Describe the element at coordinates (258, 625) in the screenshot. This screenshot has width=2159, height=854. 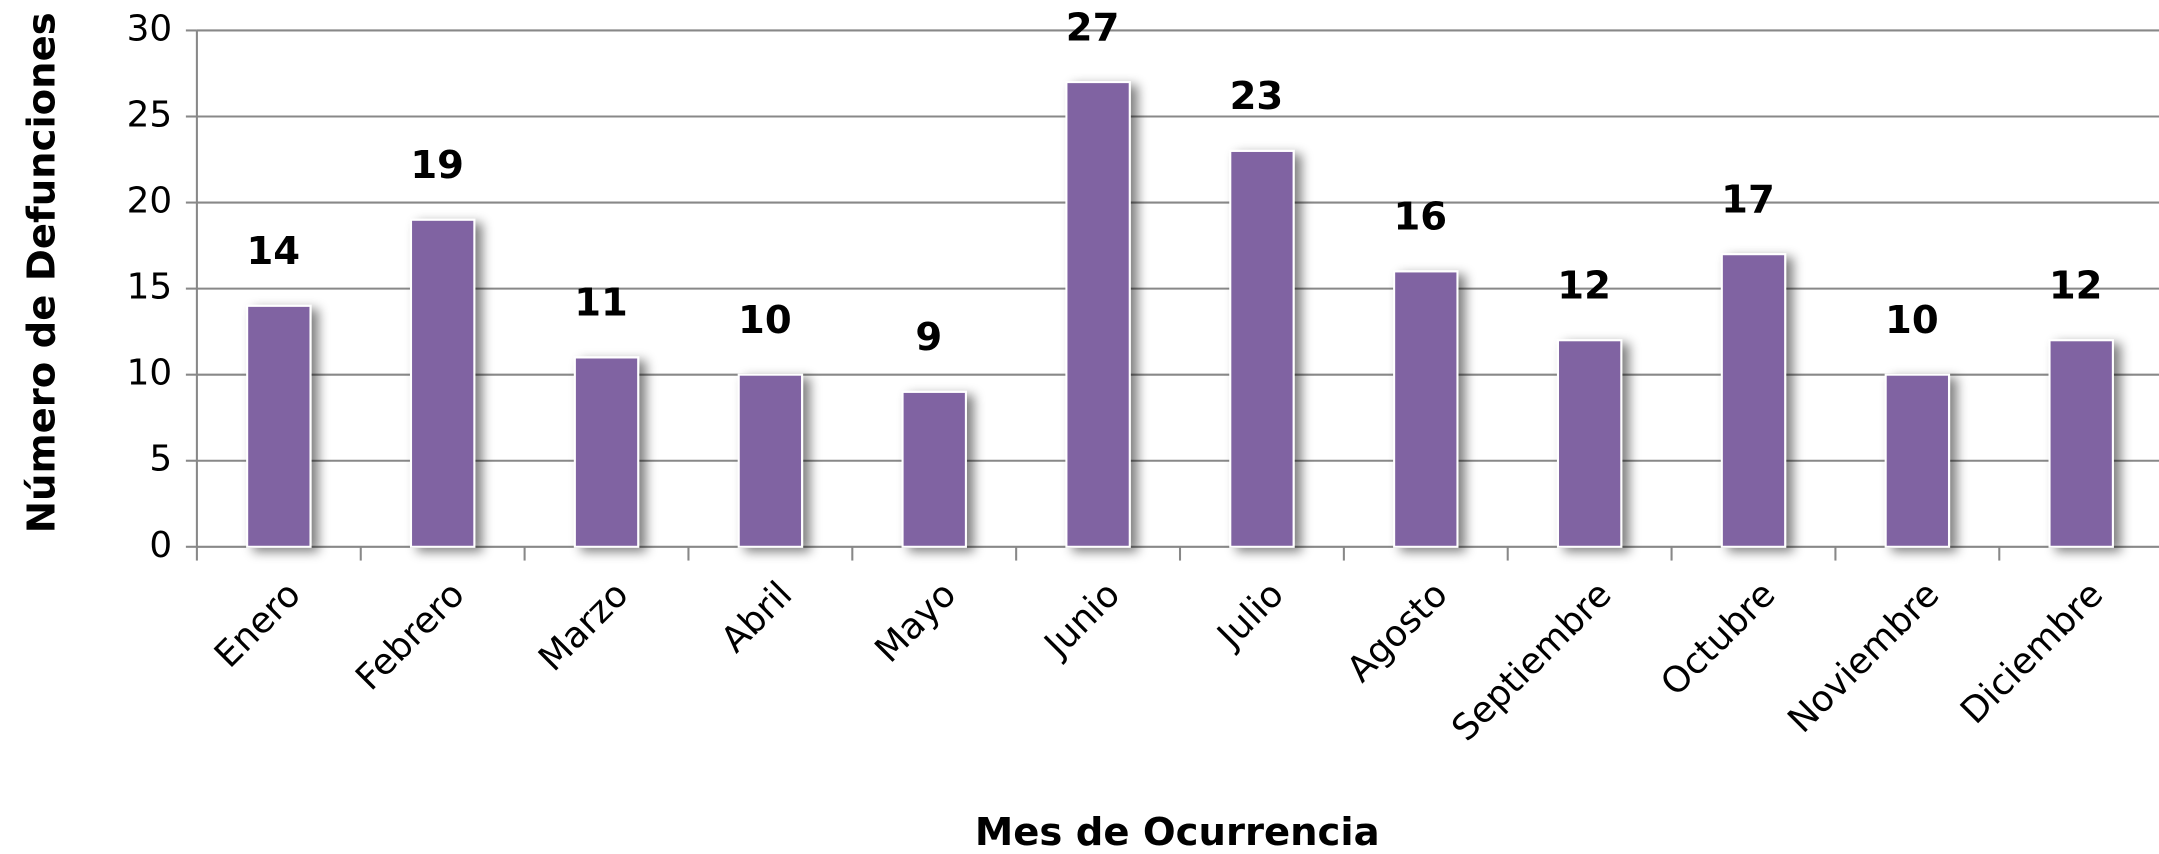
I see `x-tick-label: Enero` at that location.